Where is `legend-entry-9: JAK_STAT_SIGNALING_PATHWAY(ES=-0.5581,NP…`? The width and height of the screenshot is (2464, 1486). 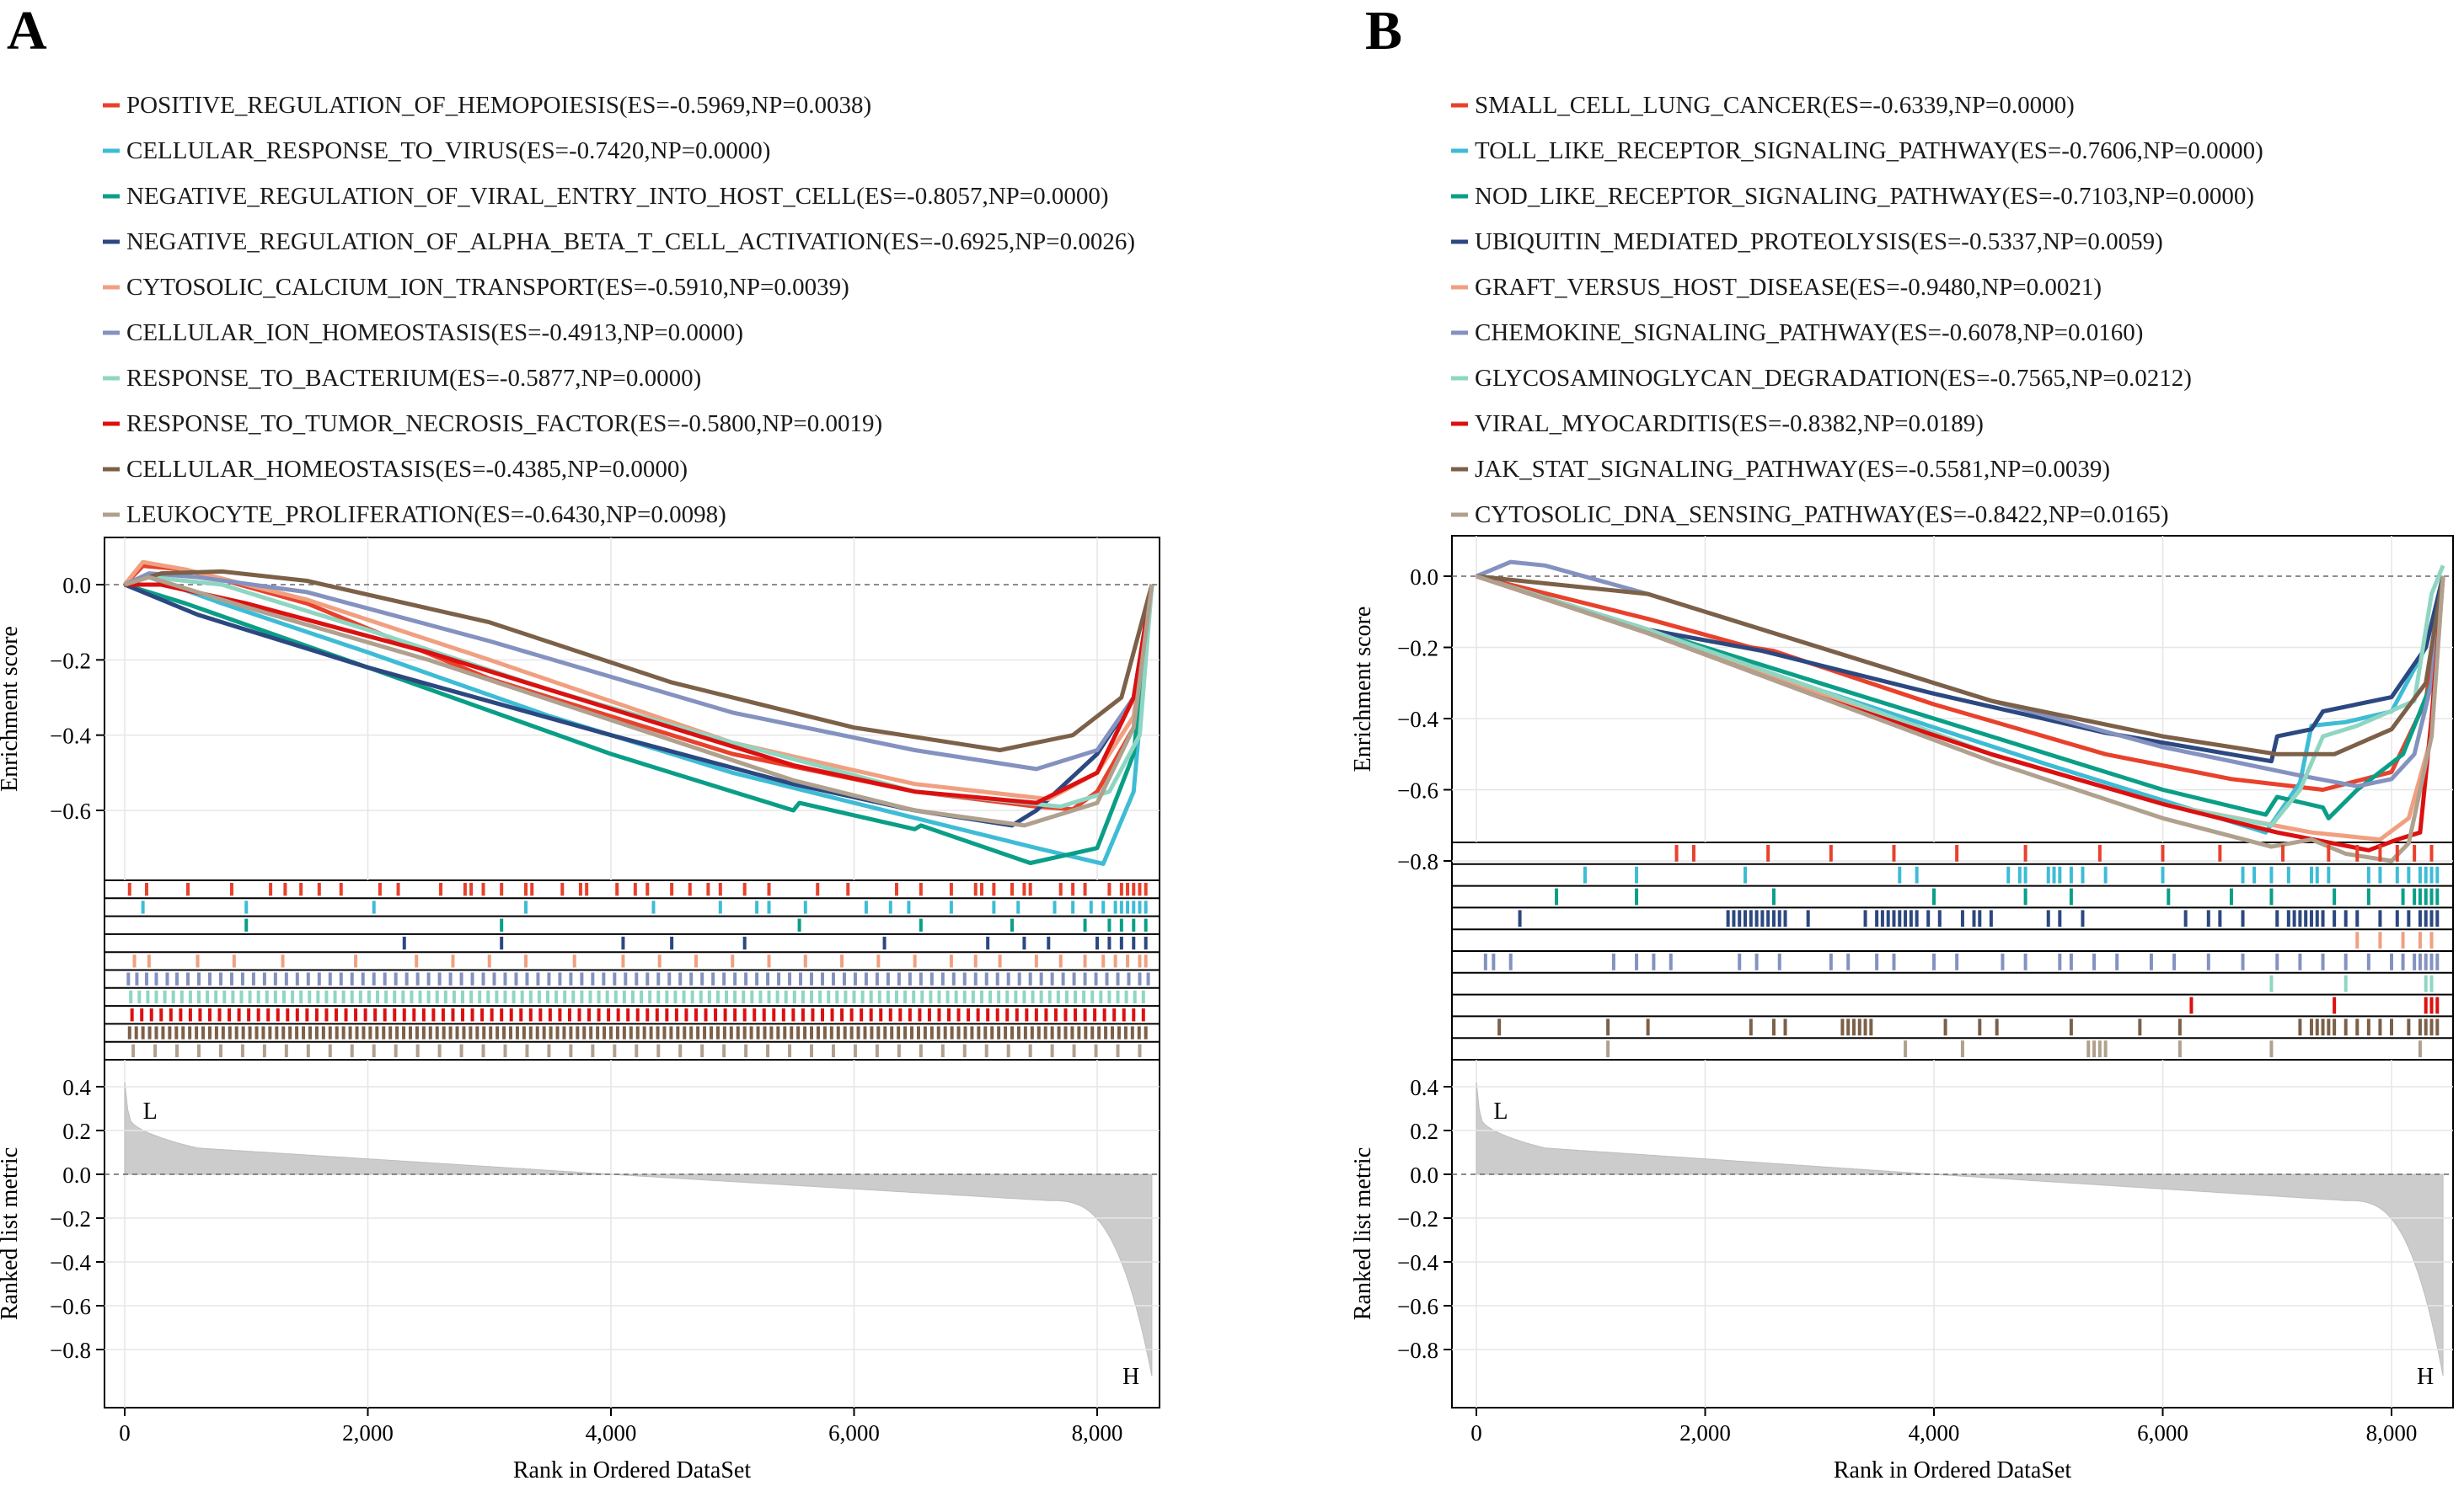 legend-entry-9: JAK_STAT_SIGNALING_PATHWAY(ES=-0.5581,NP… is located at coordinates (1793, 469).